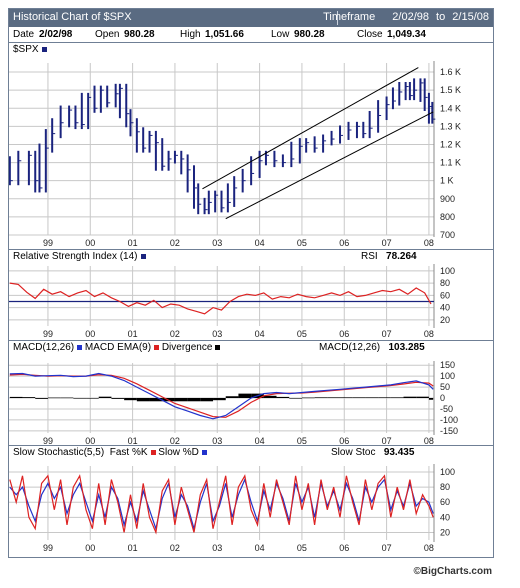 This screenshot has height=588, width=520. What do you see at coordinates (153, 452) in the screenshot?
I see `k-swatch` at bounding box center [153, 452].